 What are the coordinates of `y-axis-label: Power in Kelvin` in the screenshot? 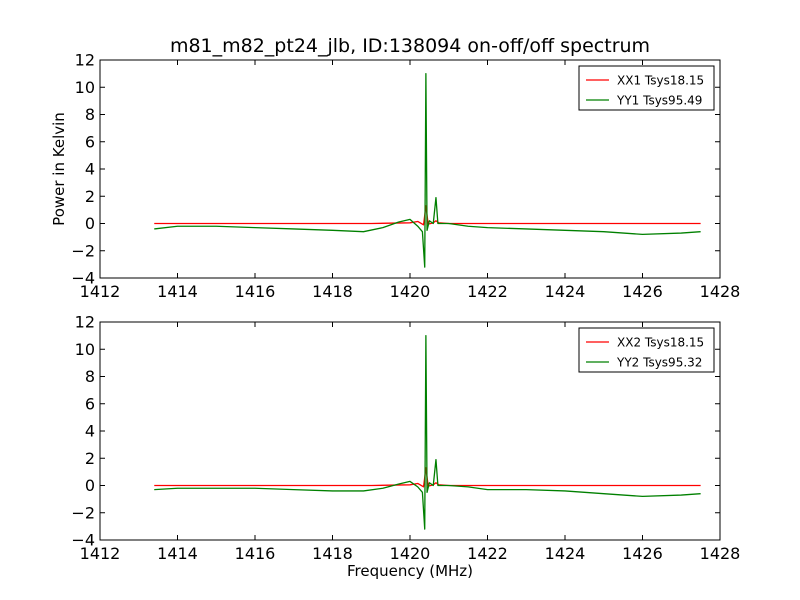 It's located at (59, 169).